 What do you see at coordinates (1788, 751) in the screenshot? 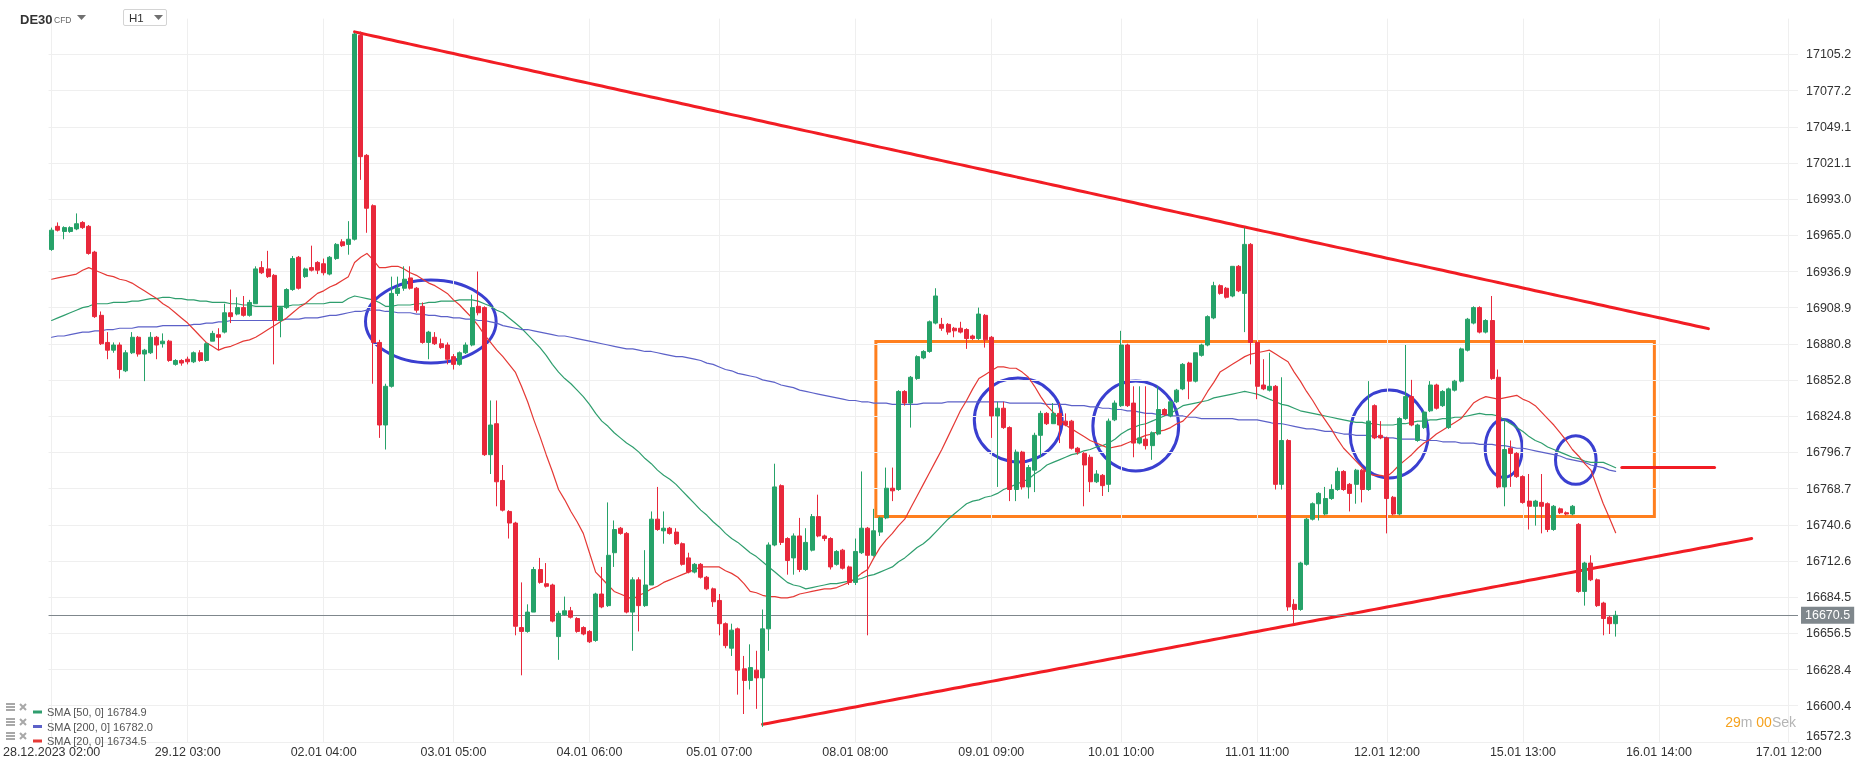
I see `x-tick-label: 17.01 12:00` at bounding box center [1788, 751].